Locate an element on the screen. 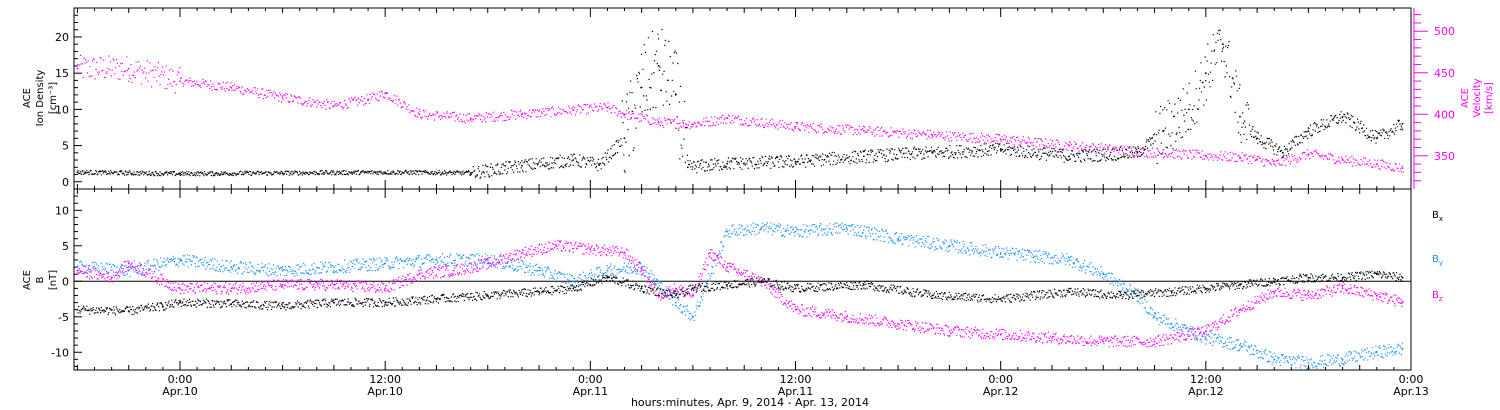 The image size is (1500, 410). density-tick-label-4: 20 is located at coordinates (62, 37).